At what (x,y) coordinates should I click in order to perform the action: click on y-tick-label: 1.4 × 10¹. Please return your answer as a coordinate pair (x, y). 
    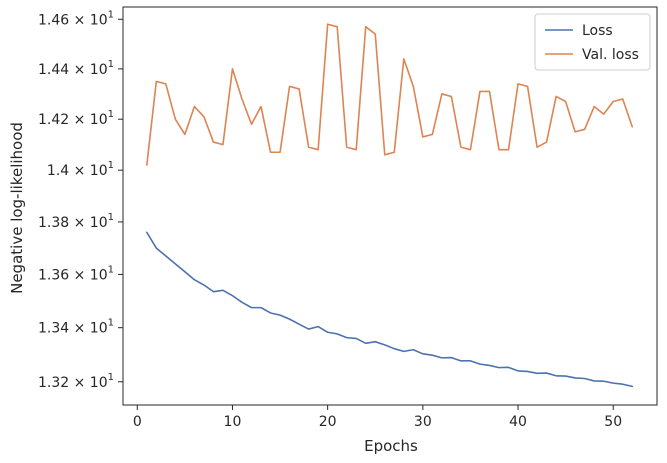
    Looking at the image, I should click on (80, 169).